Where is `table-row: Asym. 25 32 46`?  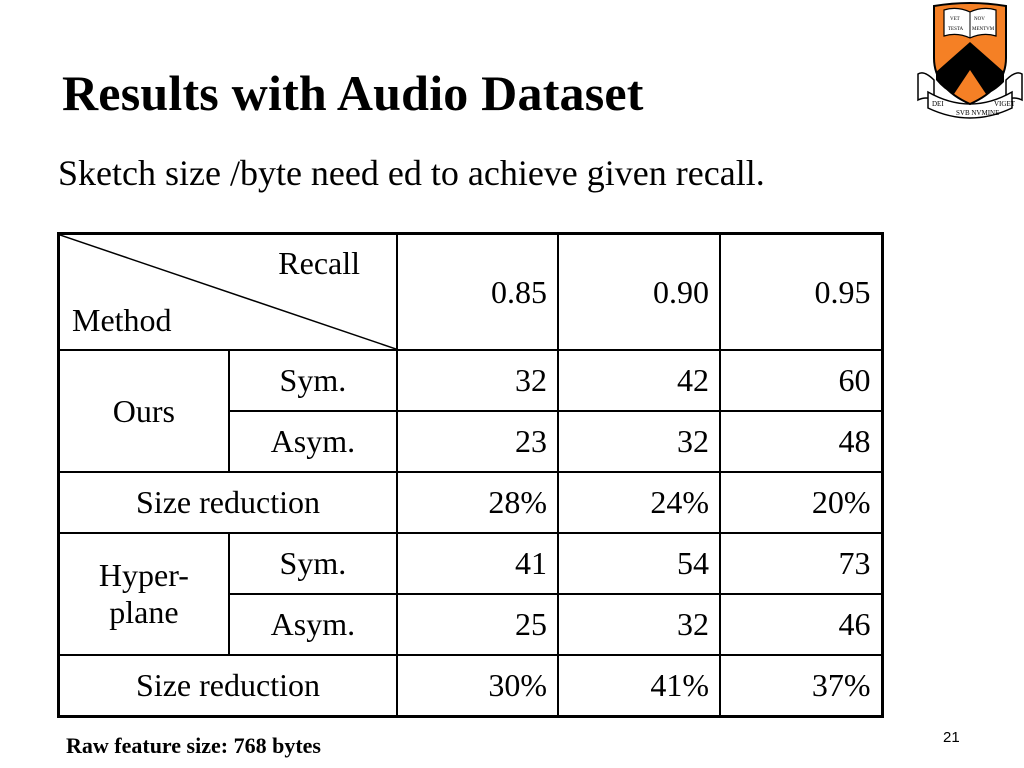
table-row: Asym. 25 32 46 is located at coordinates (471, 624).